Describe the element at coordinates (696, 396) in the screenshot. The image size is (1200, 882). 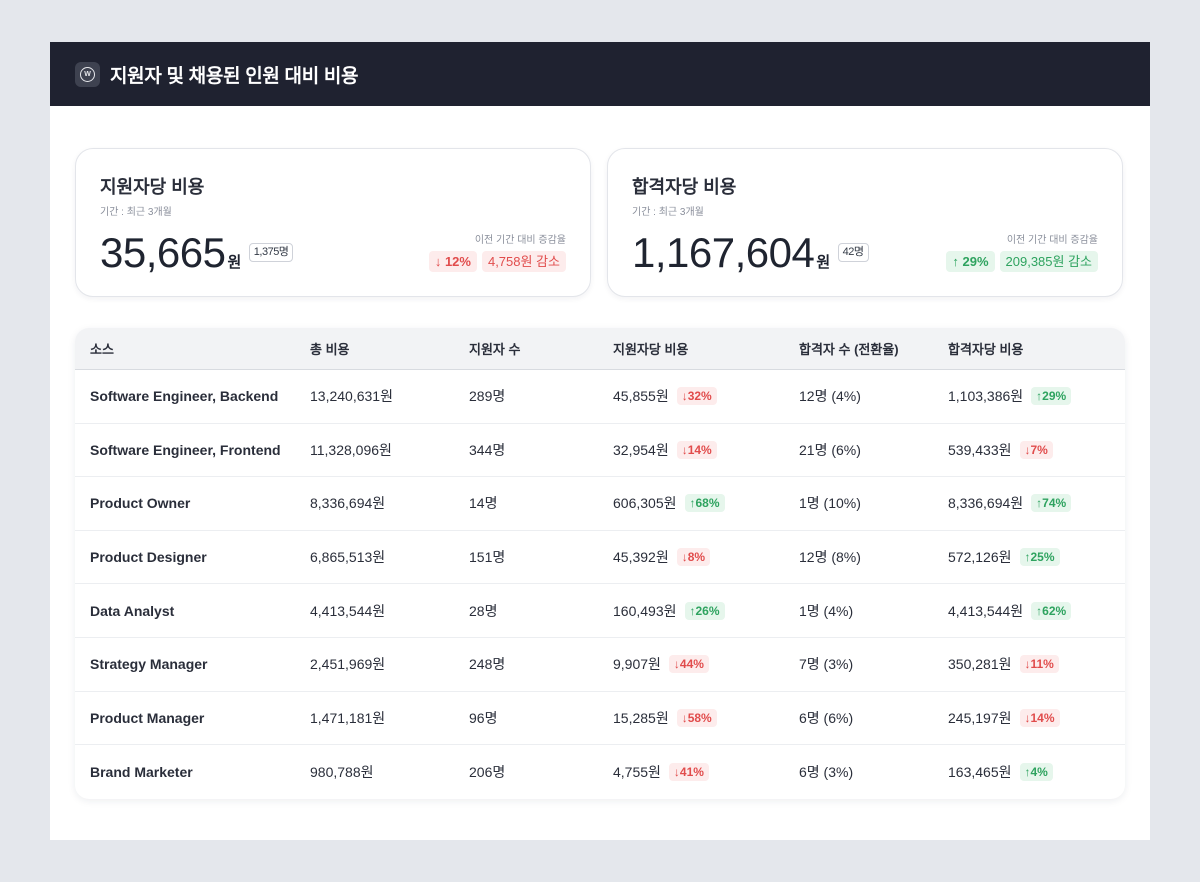
I see `change-badge: ↓32%` at that location.